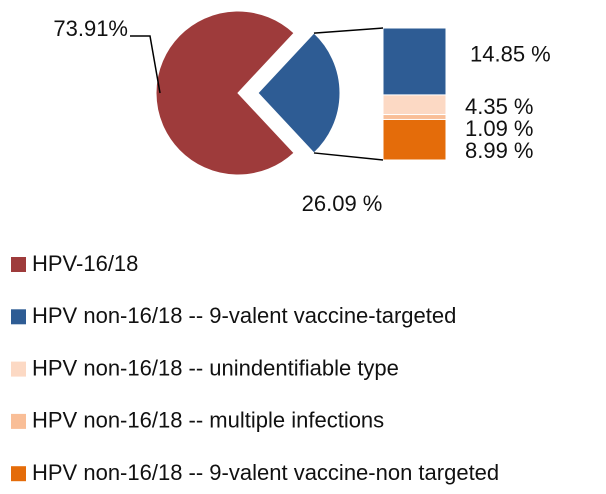  What do you see at coordinates (215, 367) in the screenshot?
I see `legend-label: HPV non-16/18 -- unindentifiable type` at bounding box center [215, 367].